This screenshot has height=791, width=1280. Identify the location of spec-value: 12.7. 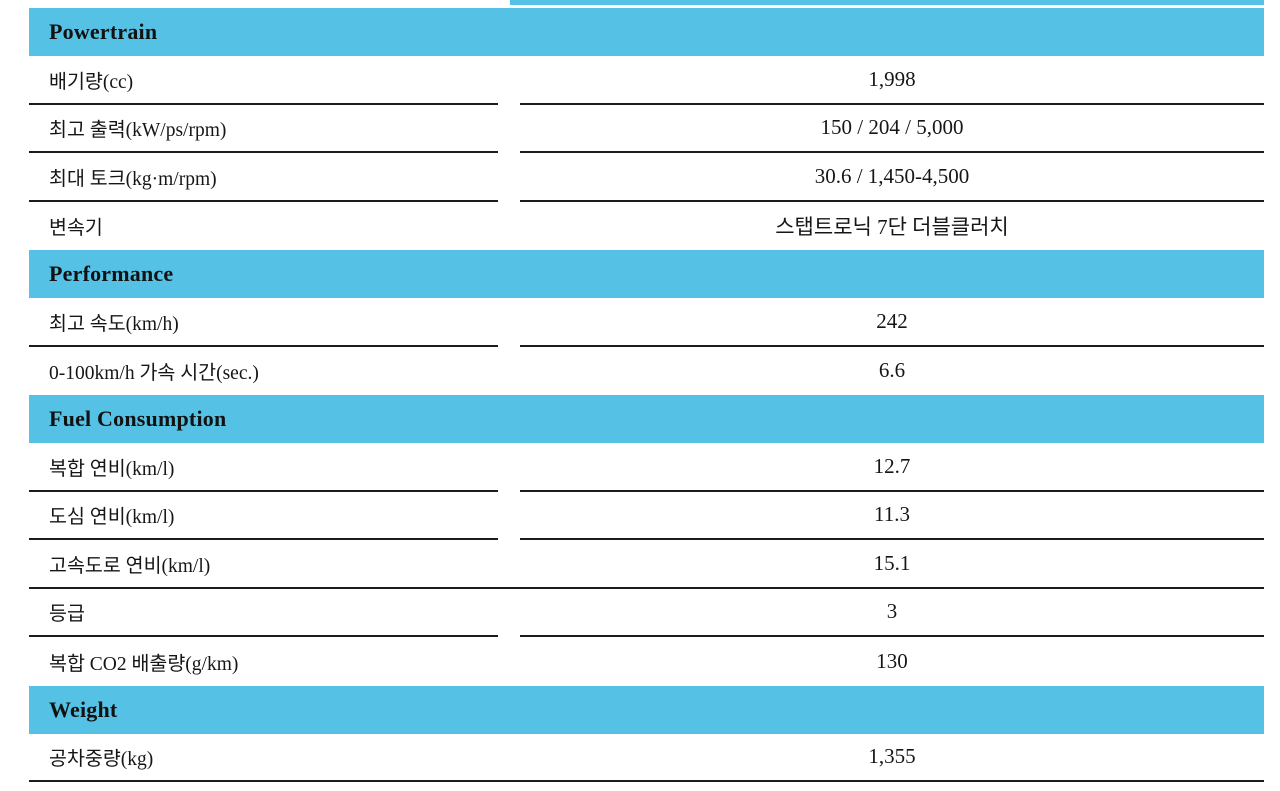
(892, 465).